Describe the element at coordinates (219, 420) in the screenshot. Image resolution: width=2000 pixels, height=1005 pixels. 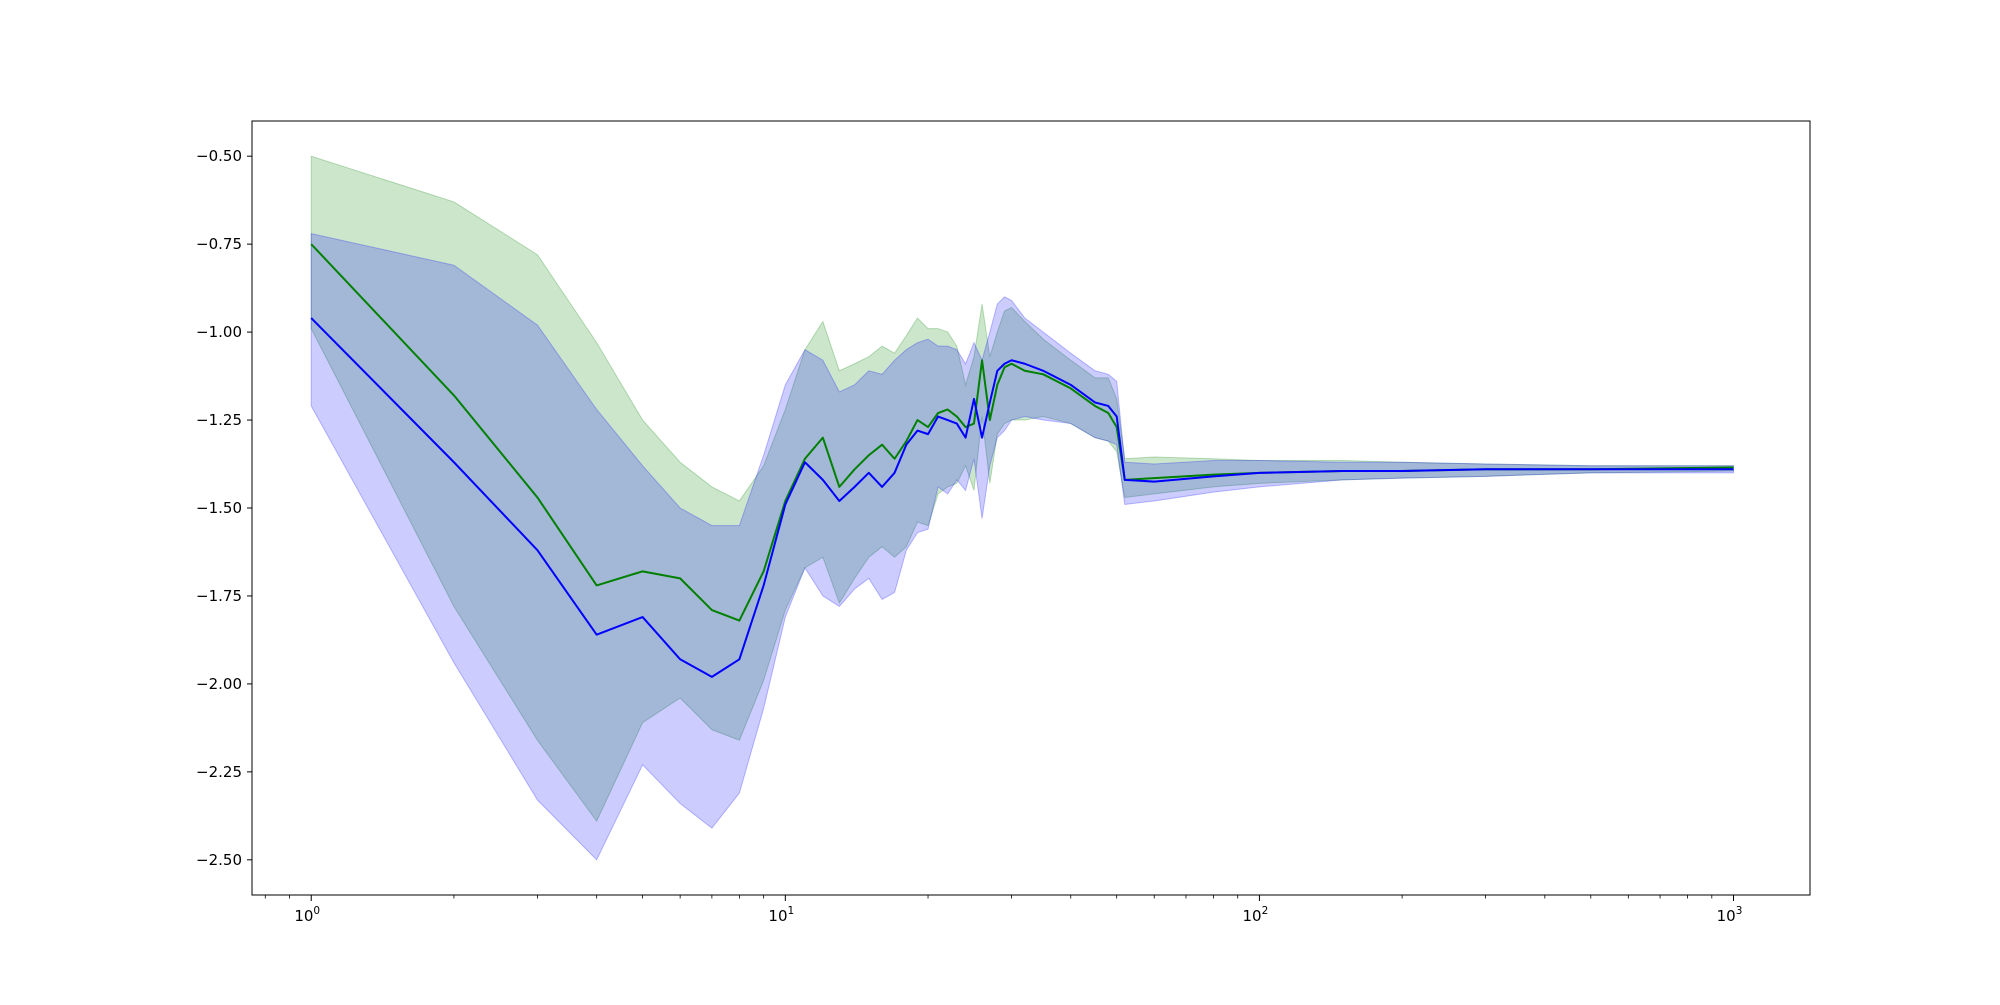
I see `y-tick-label: −1.25` at that location.